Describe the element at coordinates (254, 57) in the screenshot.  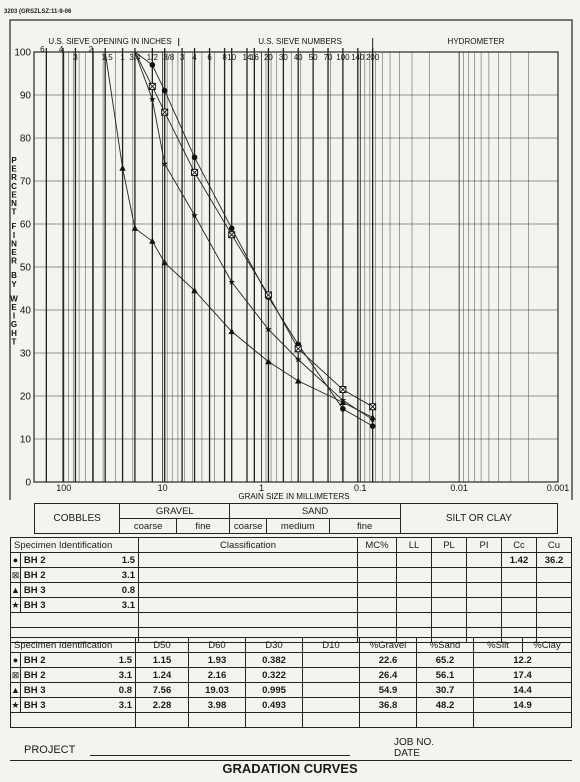
I see `number-sieve-label: 16` at that location.